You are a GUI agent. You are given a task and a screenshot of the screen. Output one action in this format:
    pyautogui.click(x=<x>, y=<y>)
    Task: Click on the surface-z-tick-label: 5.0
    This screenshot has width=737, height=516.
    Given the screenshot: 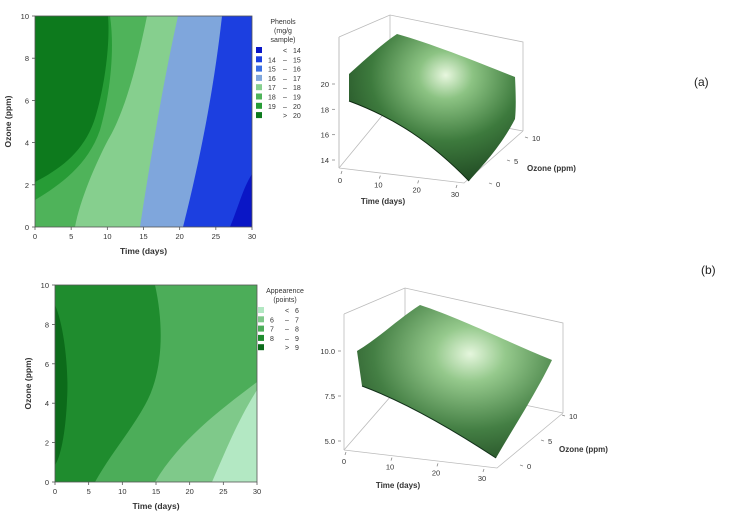 What is the action you would take?
    pyautogui.click(x=330, y=441)
    